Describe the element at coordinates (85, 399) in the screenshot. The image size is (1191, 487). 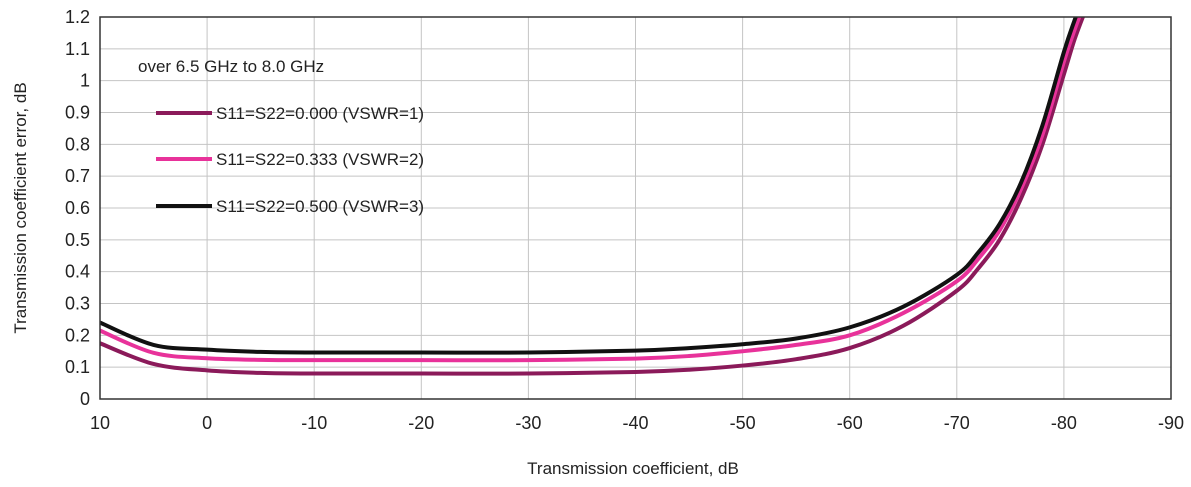
I see `y-tick-label: 0` at that location.